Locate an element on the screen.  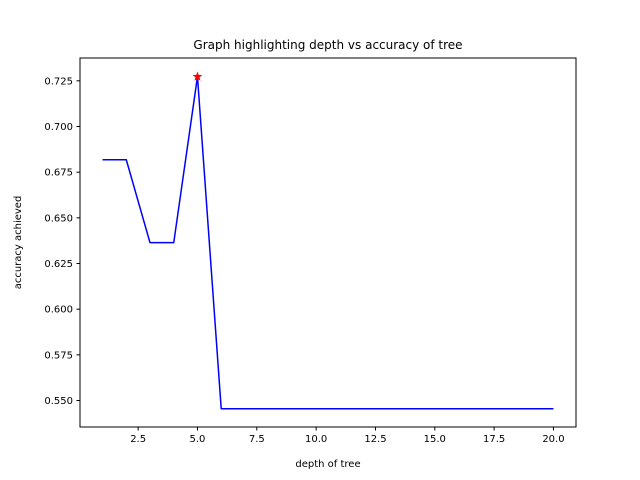
y-axis-label: accuracy achieved is located at coordinates (18, 243).